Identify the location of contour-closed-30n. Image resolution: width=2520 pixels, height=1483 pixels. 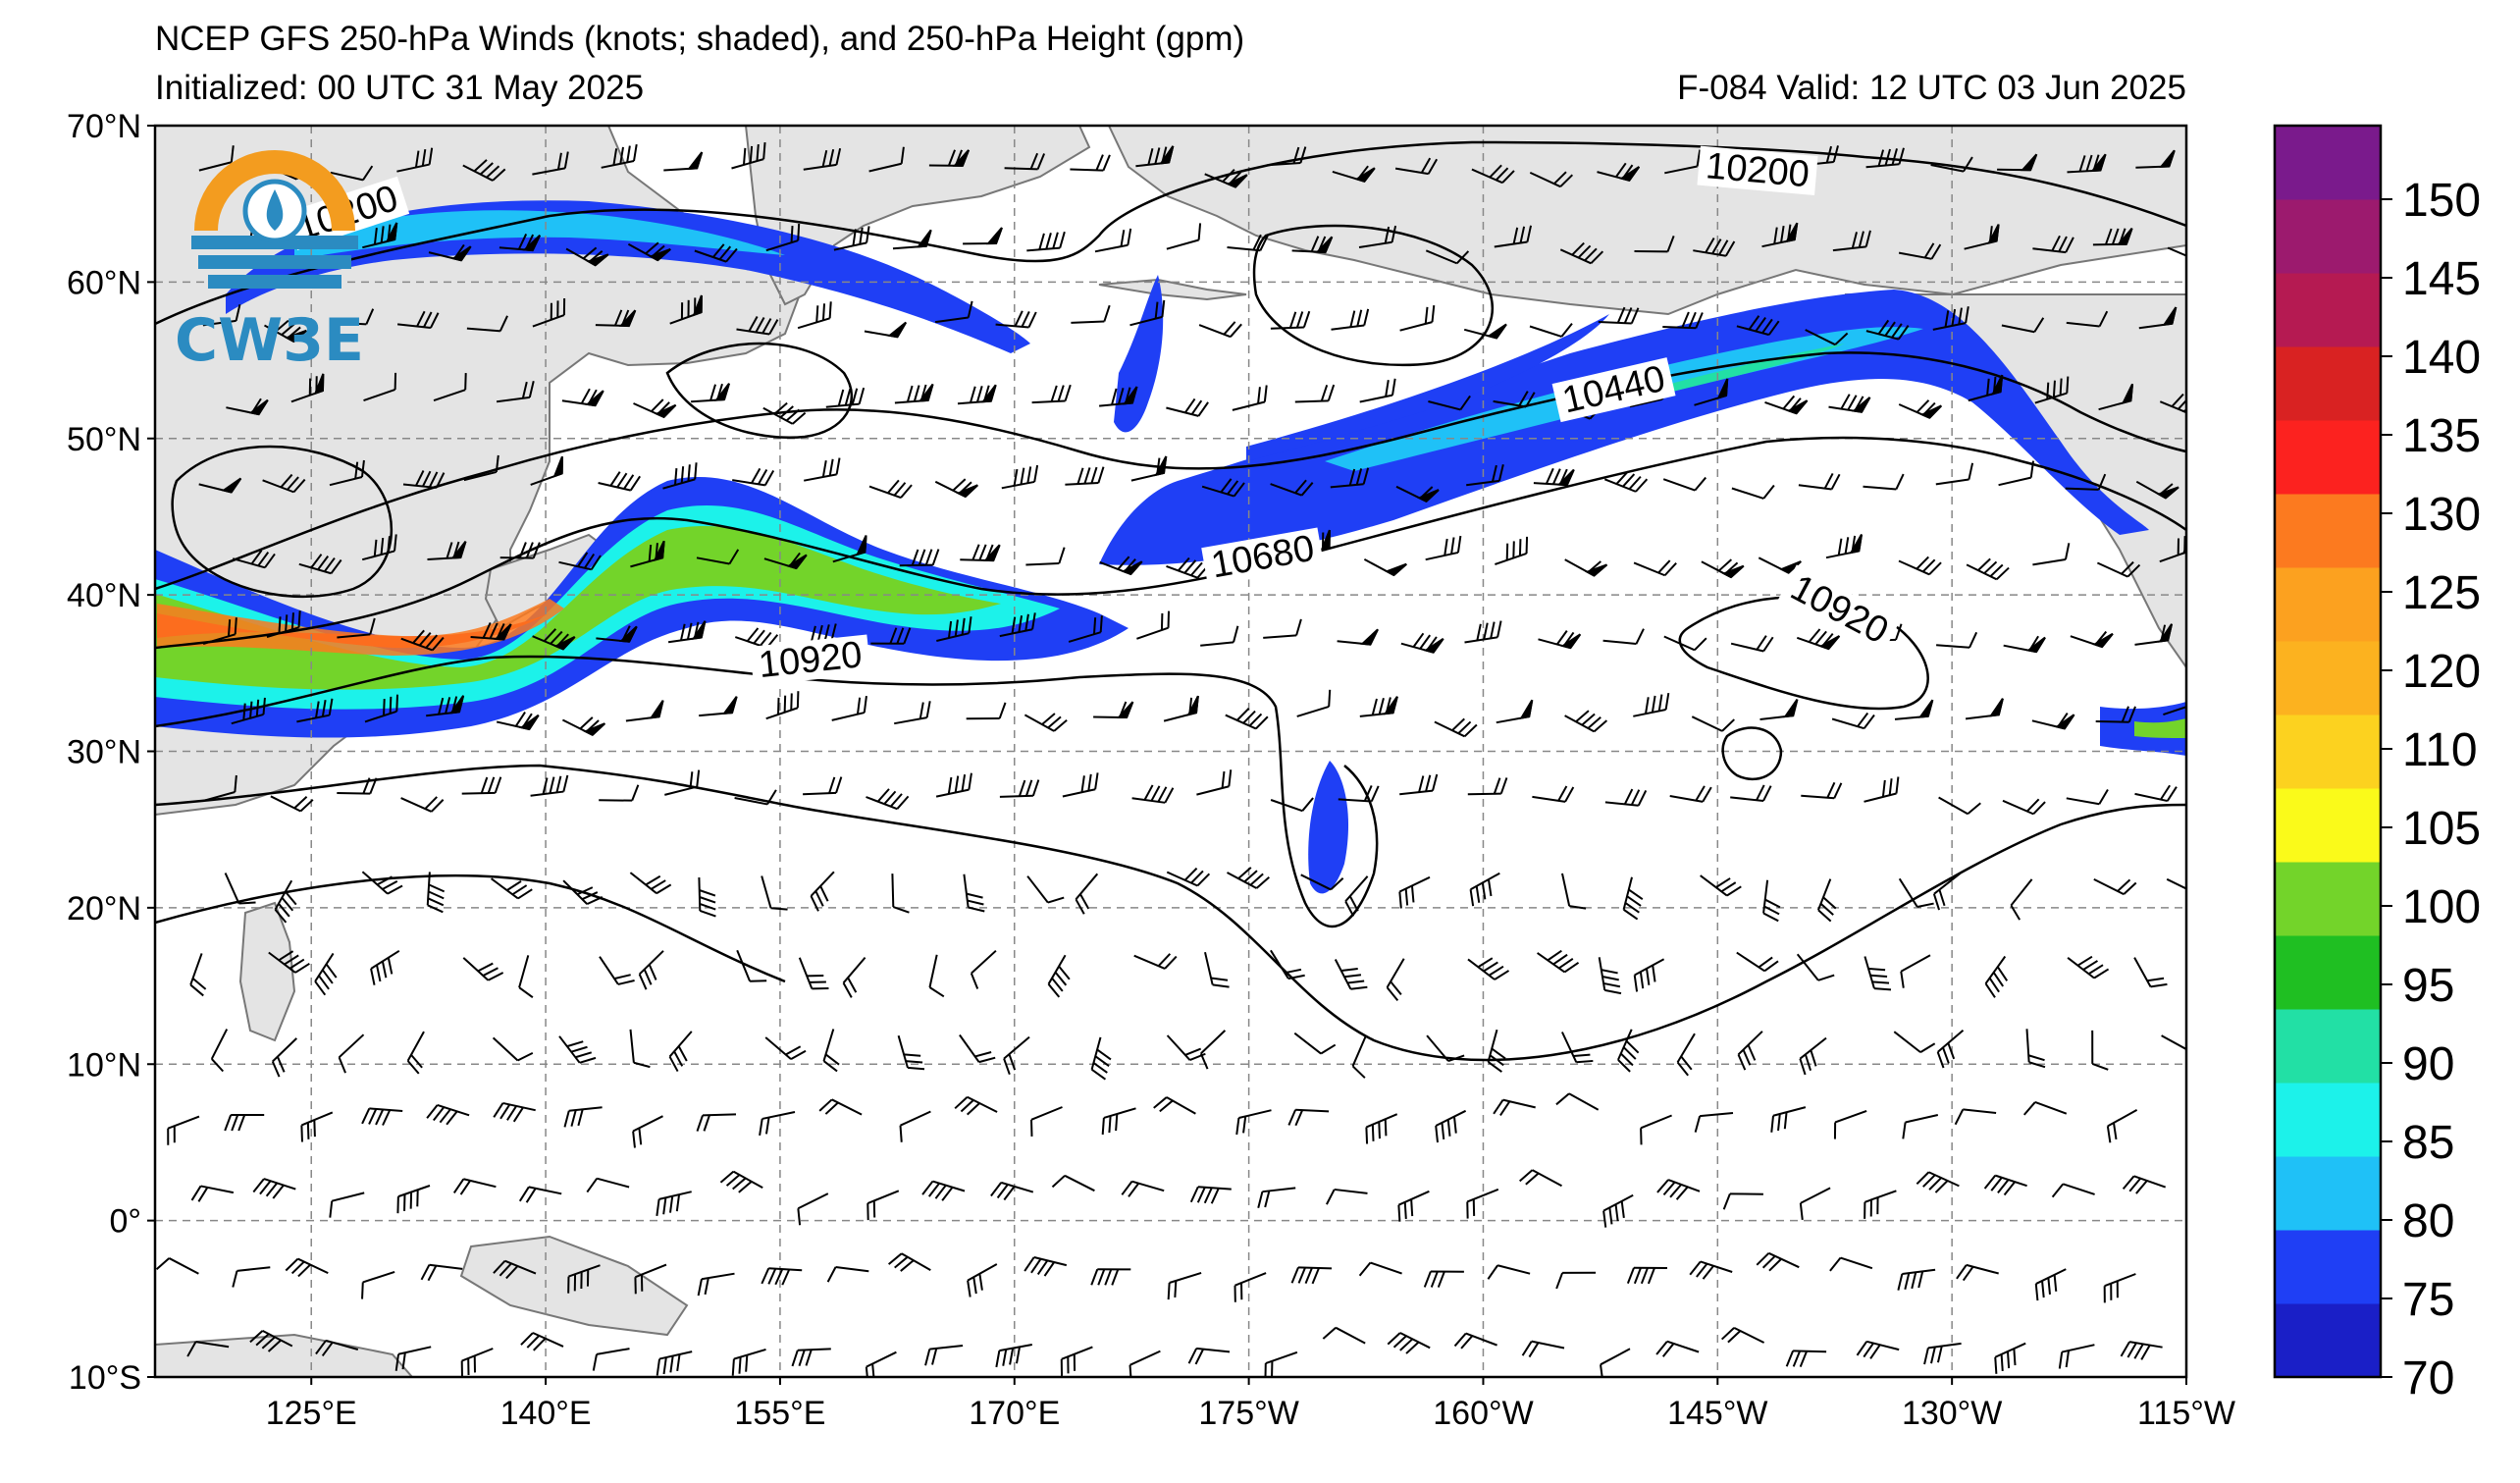
(1752, 754).